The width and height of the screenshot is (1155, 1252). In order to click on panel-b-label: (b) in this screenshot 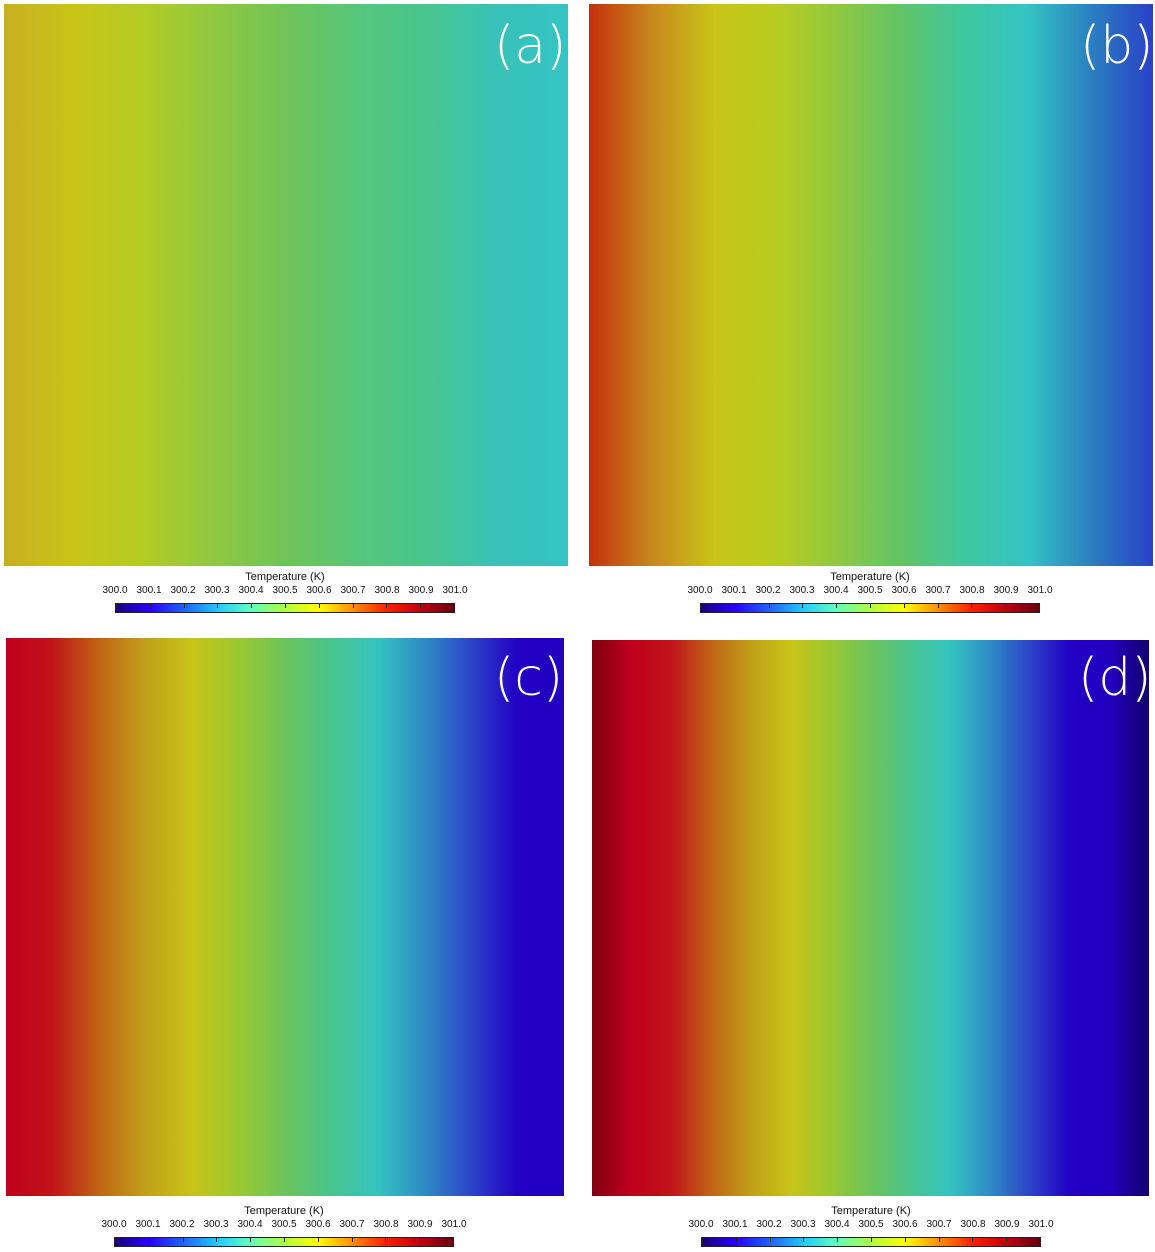, I will do `click(1117, 46)`.